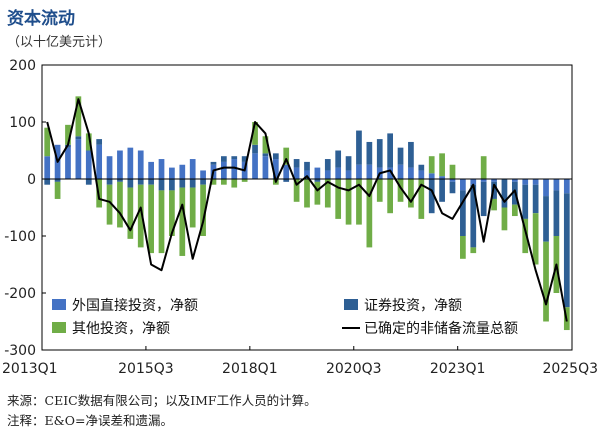  I want to click on y-axis: 200 100 0 -100 -200 -300, so click(25, 208).